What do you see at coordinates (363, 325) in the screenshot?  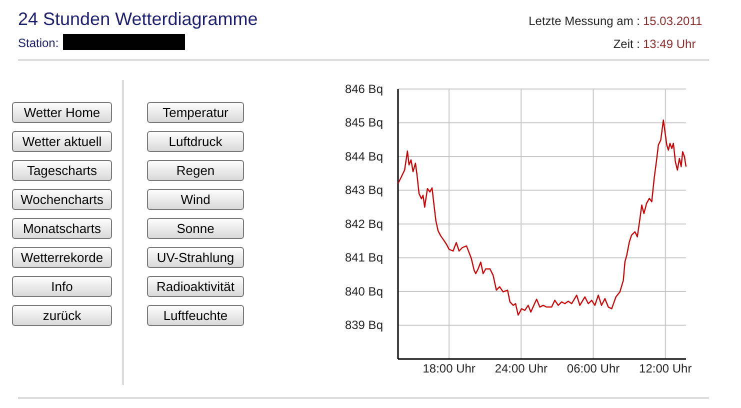 I see `y-tick-label: 839 Bq` at bounding box center [363, 325].